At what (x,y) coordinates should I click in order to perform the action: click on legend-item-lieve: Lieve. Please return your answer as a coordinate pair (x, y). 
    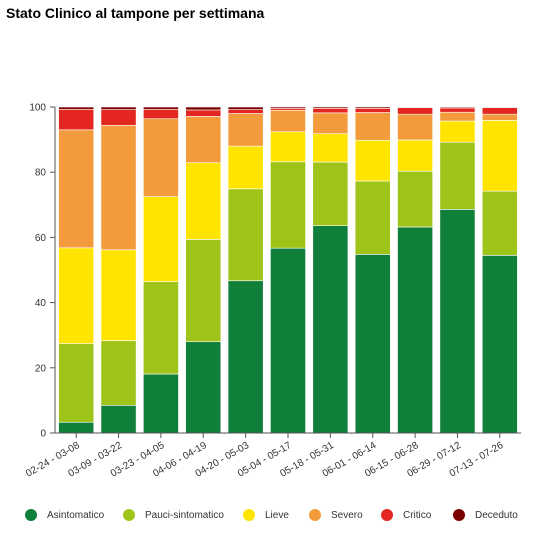
    Looking at the image, I should click on (266, 515).